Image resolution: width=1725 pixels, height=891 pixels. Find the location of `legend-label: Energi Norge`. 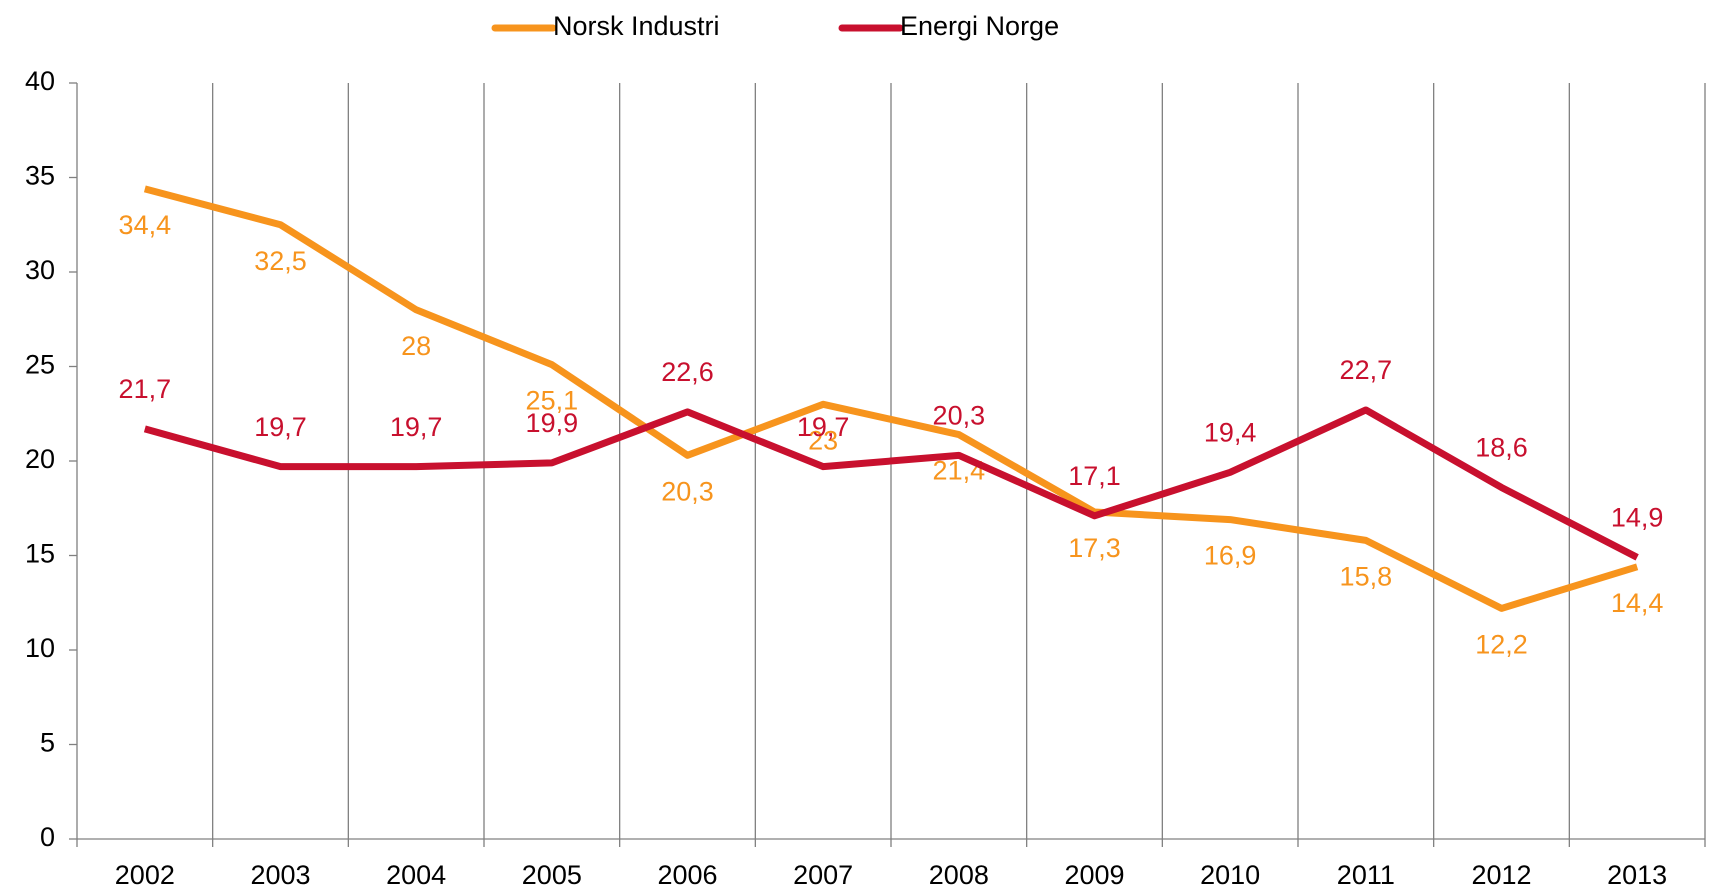

legend-label: Energi Norge is located at coordinates (979, 26).